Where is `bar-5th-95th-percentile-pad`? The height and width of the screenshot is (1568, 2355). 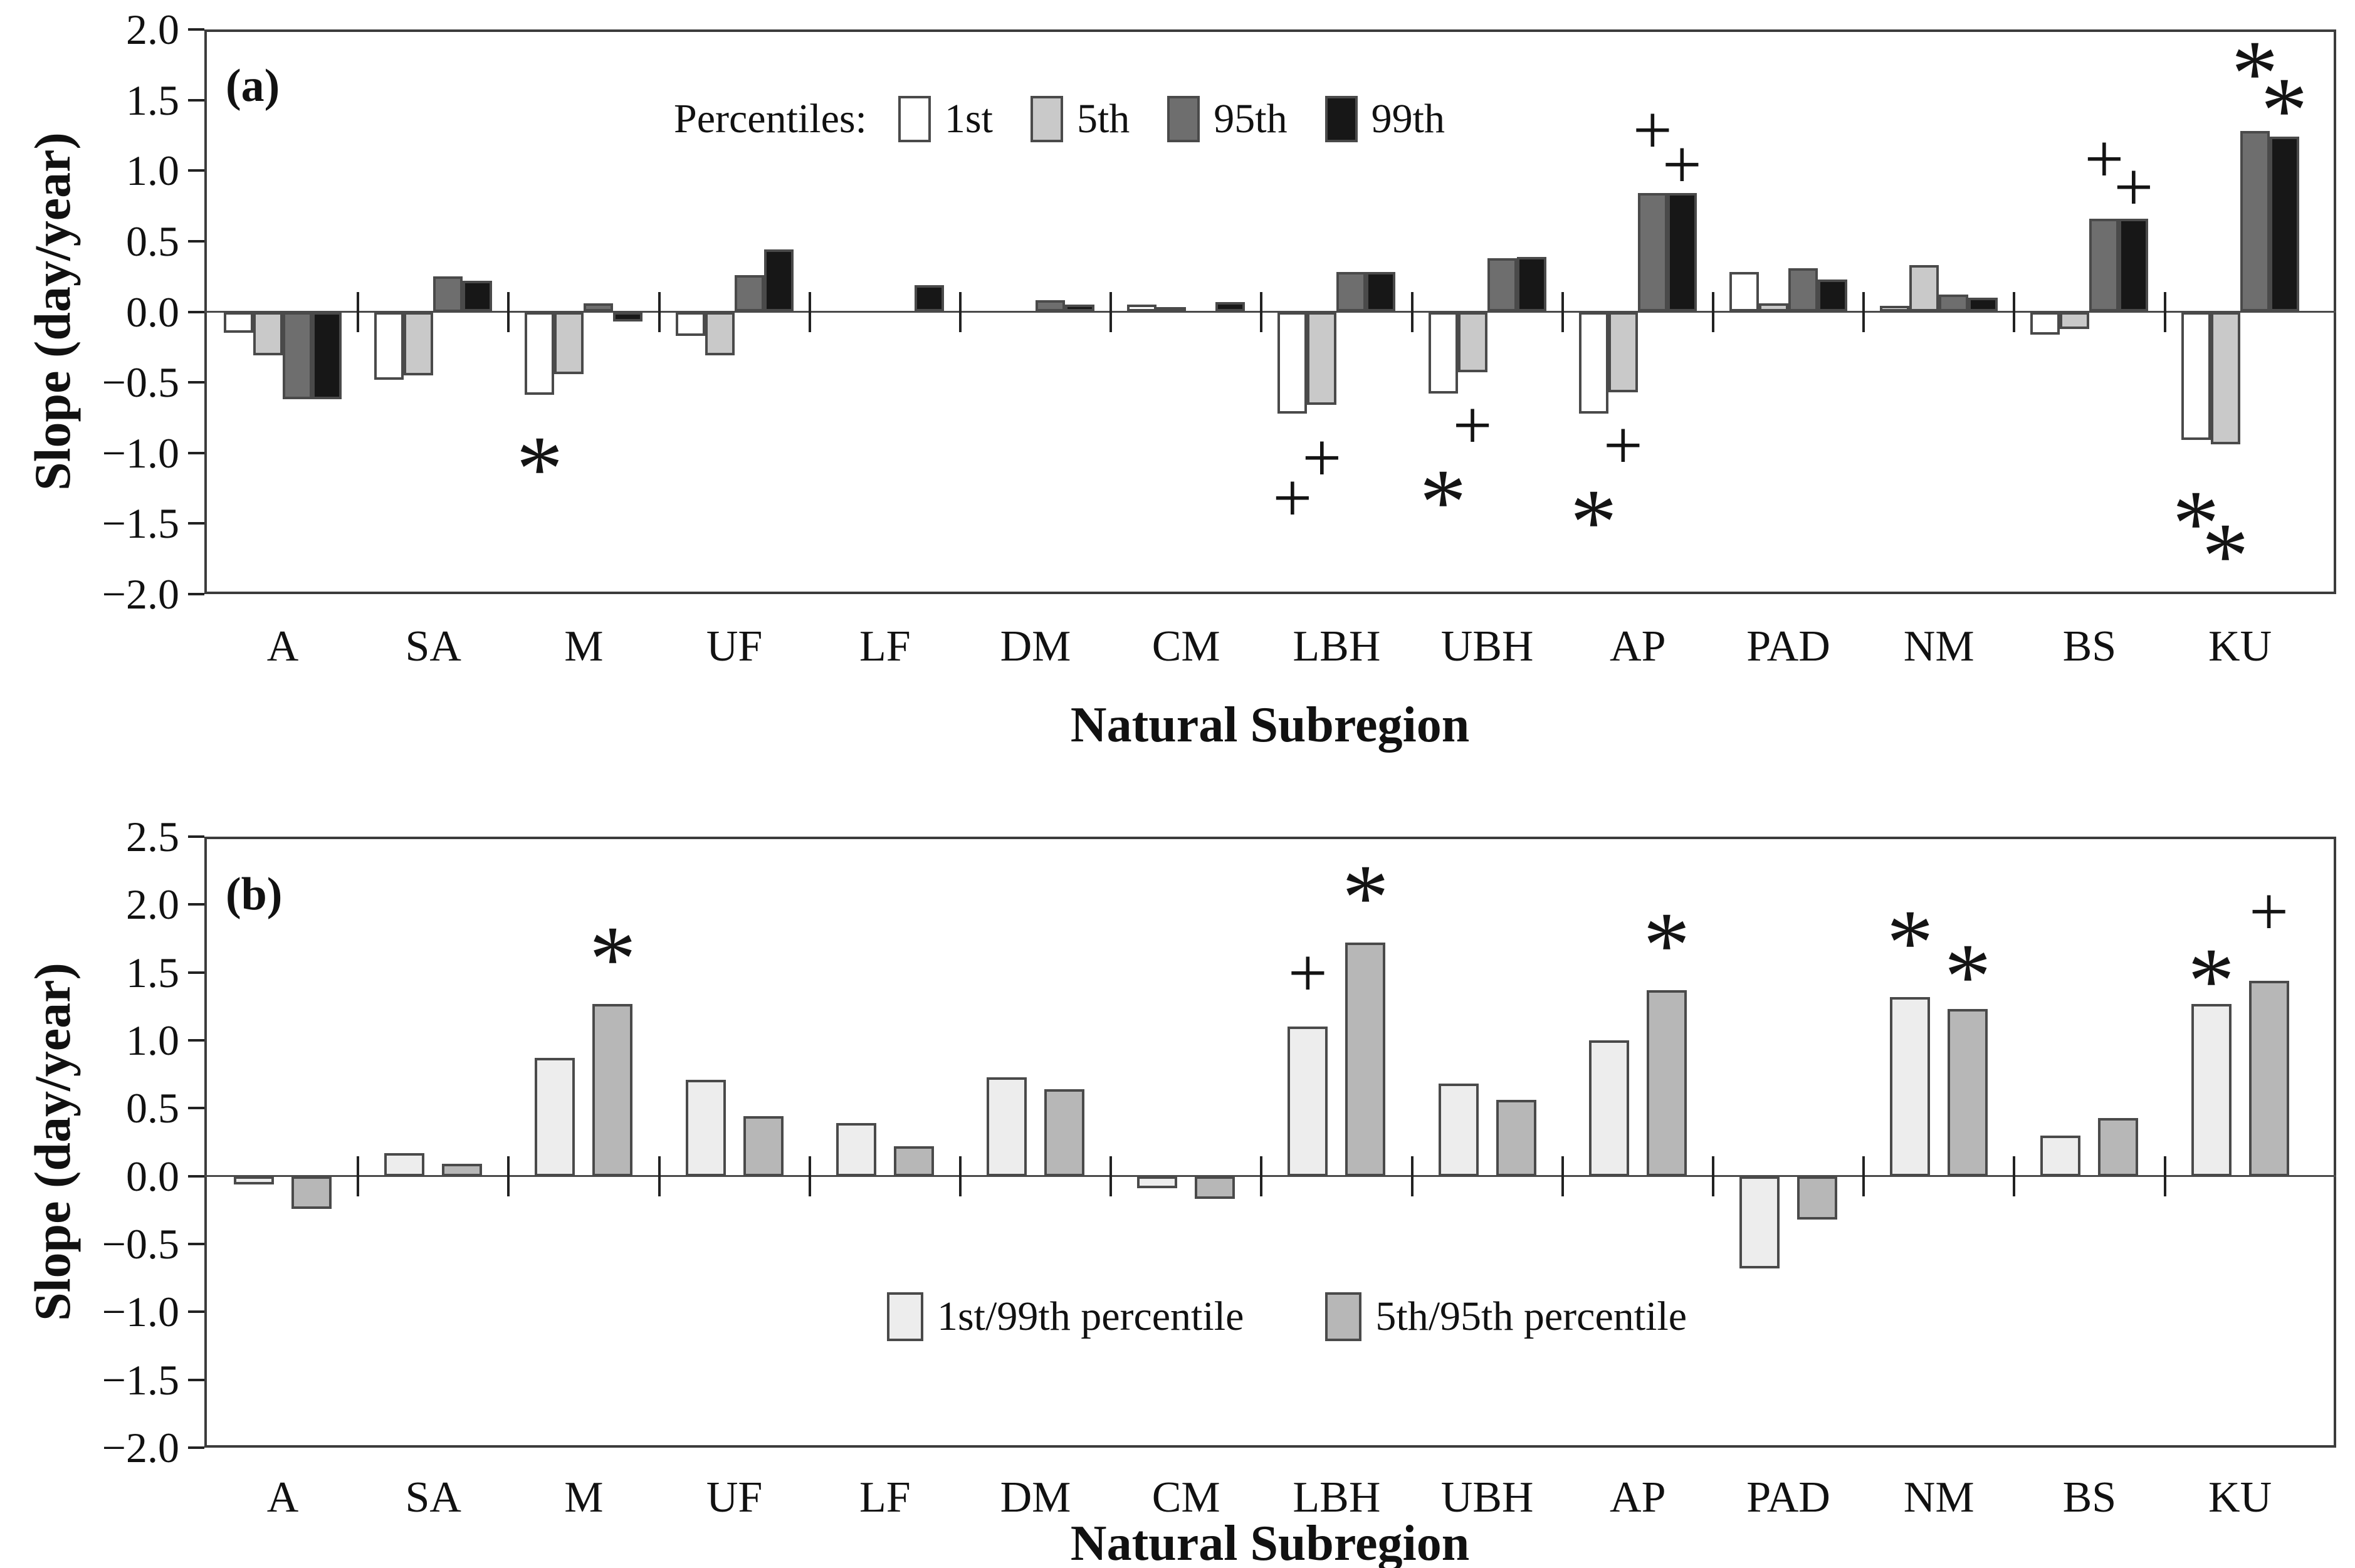 bar-5th-95th-percentile-pad is located at coordinates (1817, 1198).